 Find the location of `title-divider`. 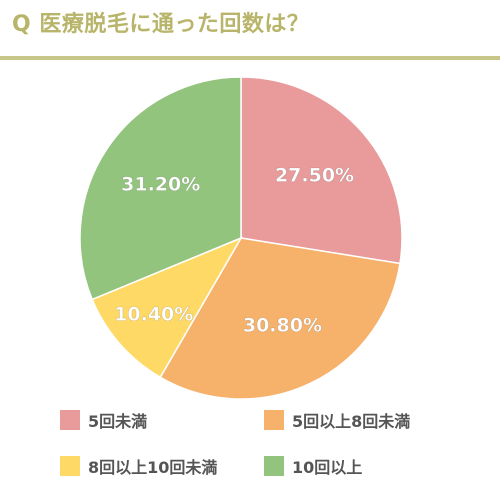

title-divider is located at coordinates (250, 58).